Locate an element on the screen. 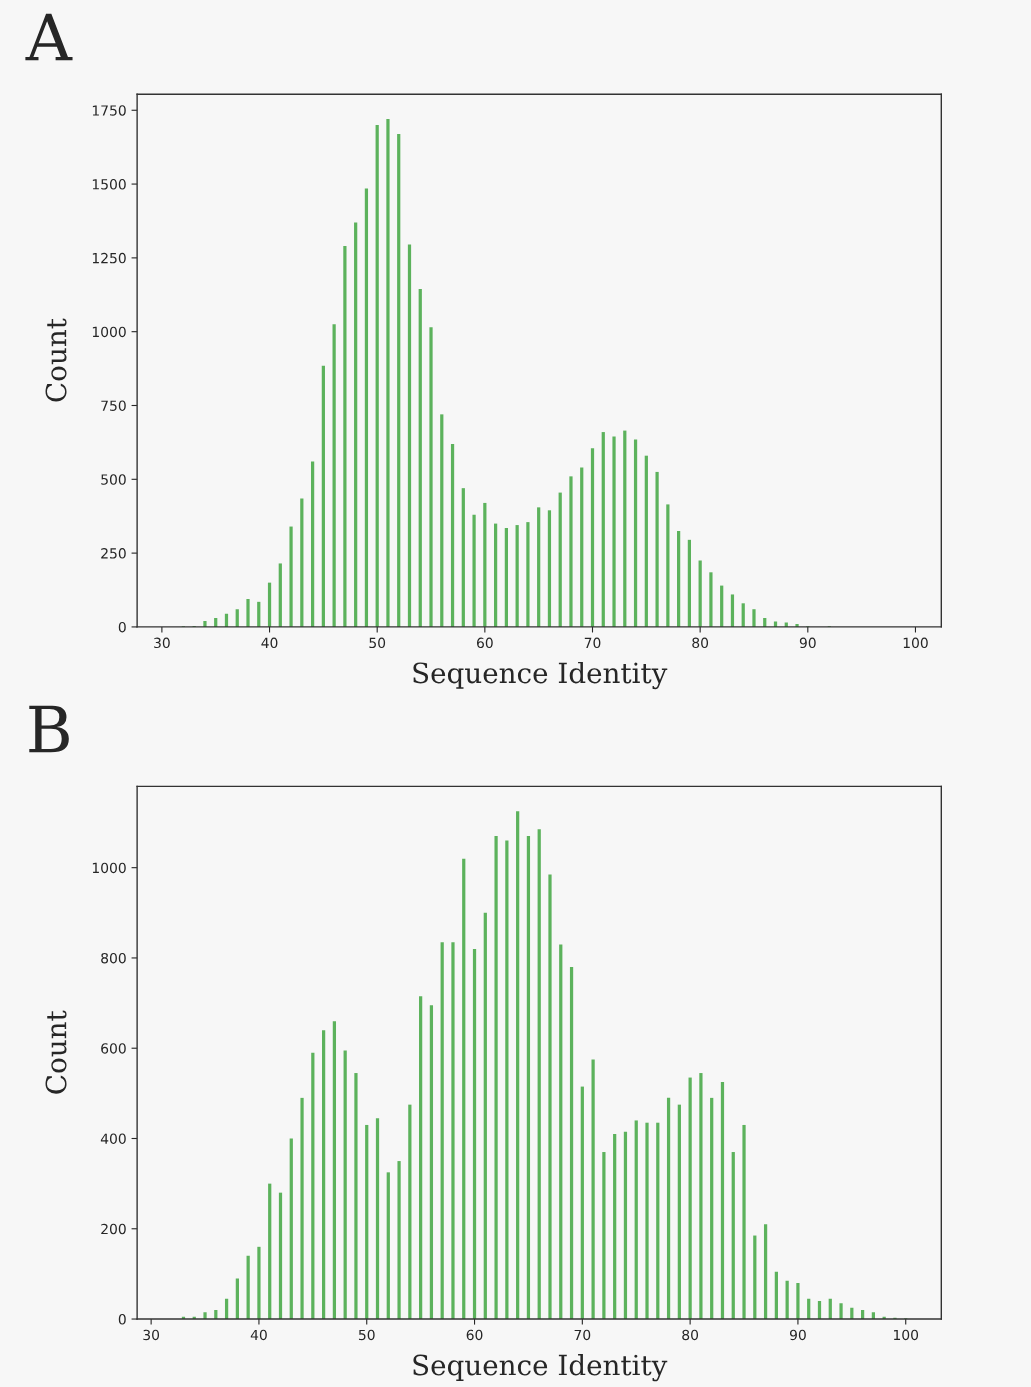 This screenshot has height=1387, width=1031. y-tick-label: 1750 is located at coordinates (109, 110).